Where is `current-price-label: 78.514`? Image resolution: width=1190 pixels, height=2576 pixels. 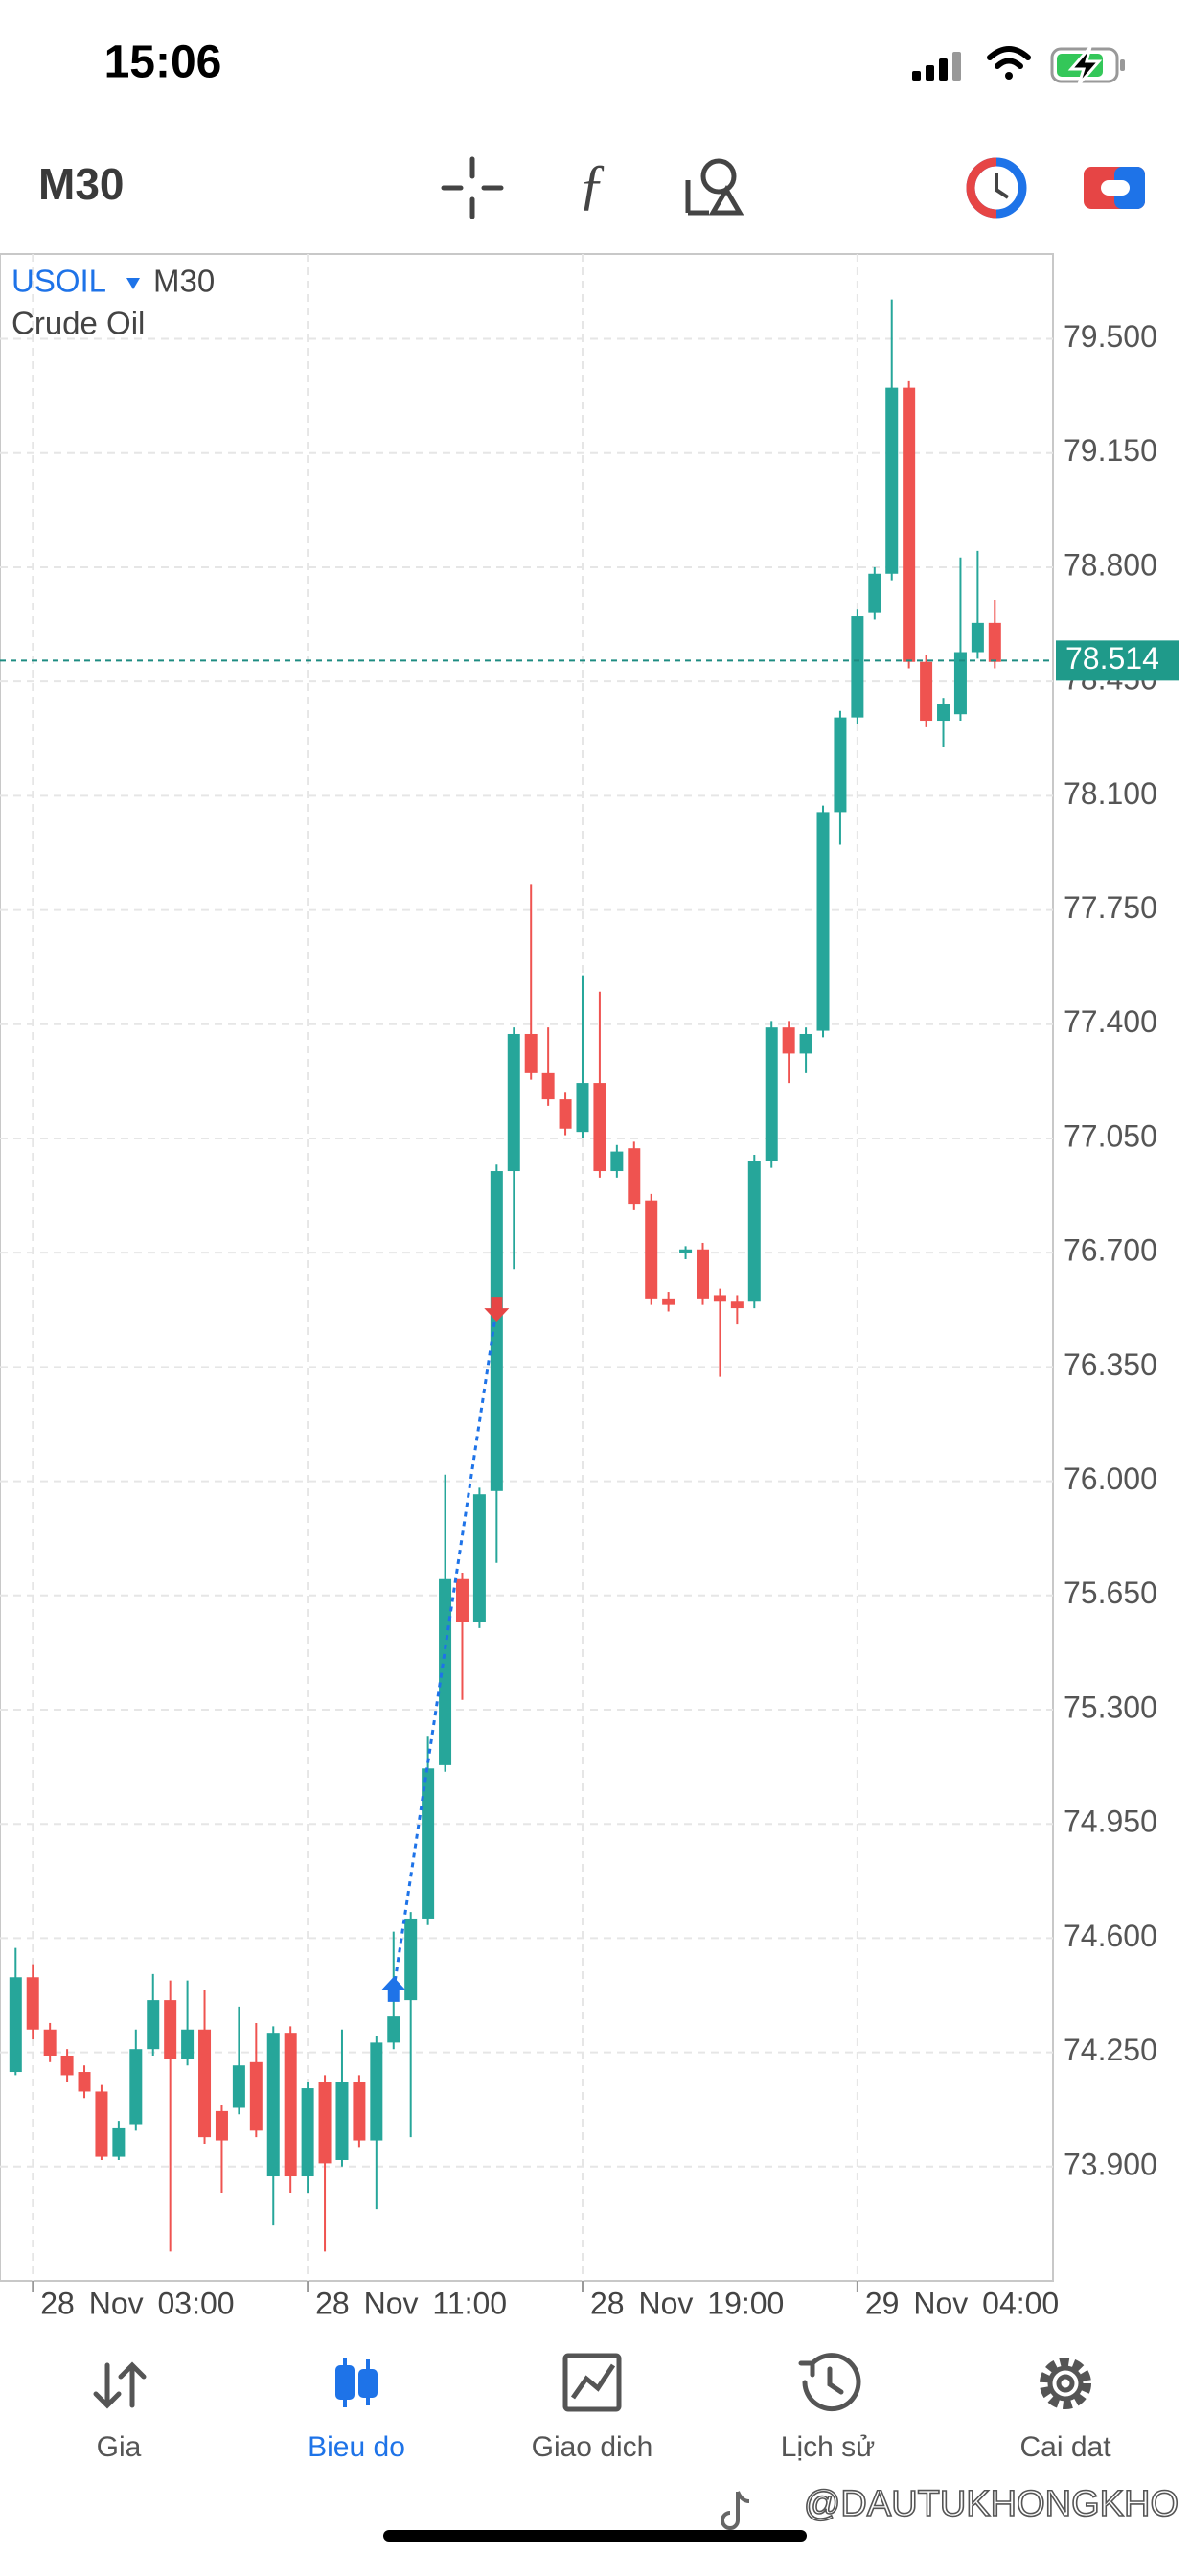
current-price-label: 78.514 is located at coordinates (1112, 658).